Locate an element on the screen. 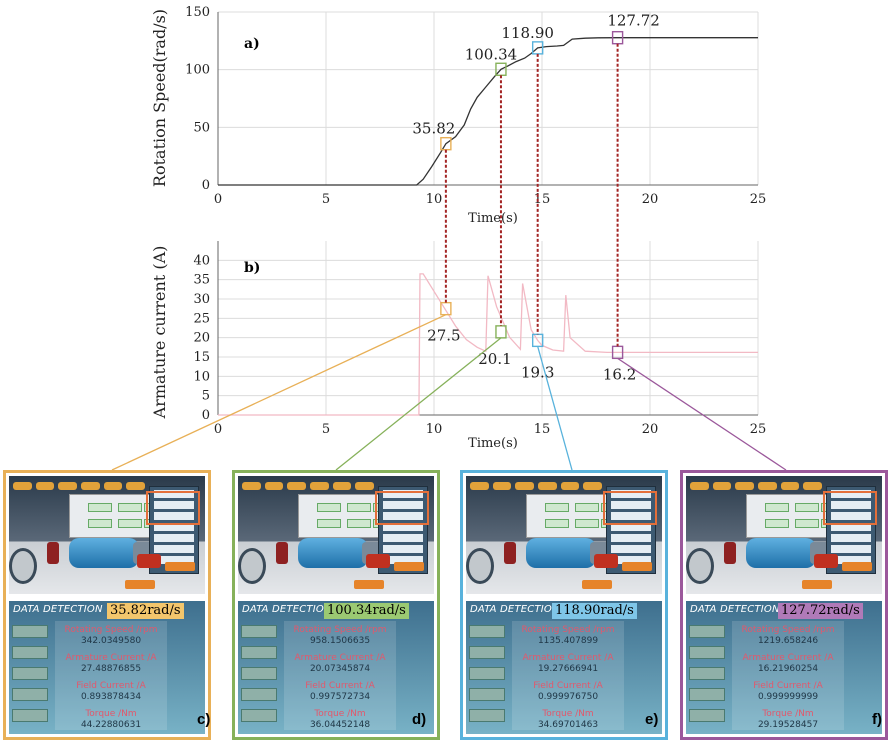  y-tick-label: 100 is located at coordinates (197, 70).